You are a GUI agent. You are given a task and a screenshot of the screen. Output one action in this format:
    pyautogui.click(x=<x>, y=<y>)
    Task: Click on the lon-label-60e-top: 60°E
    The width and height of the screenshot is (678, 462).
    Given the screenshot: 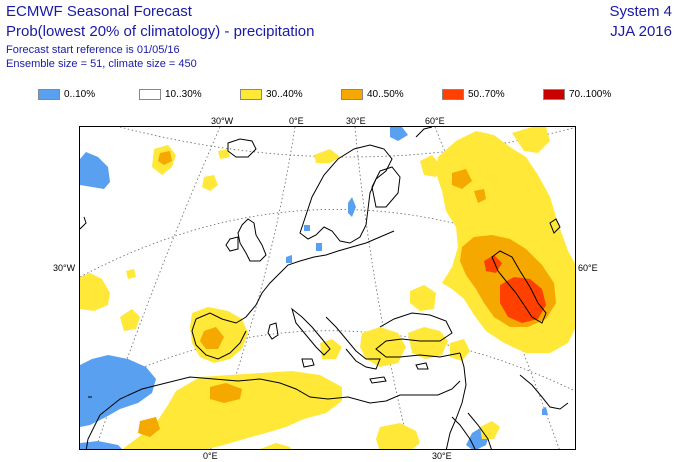 What is the action you would take?
    pyautogui.click(x=435, y=121)
    